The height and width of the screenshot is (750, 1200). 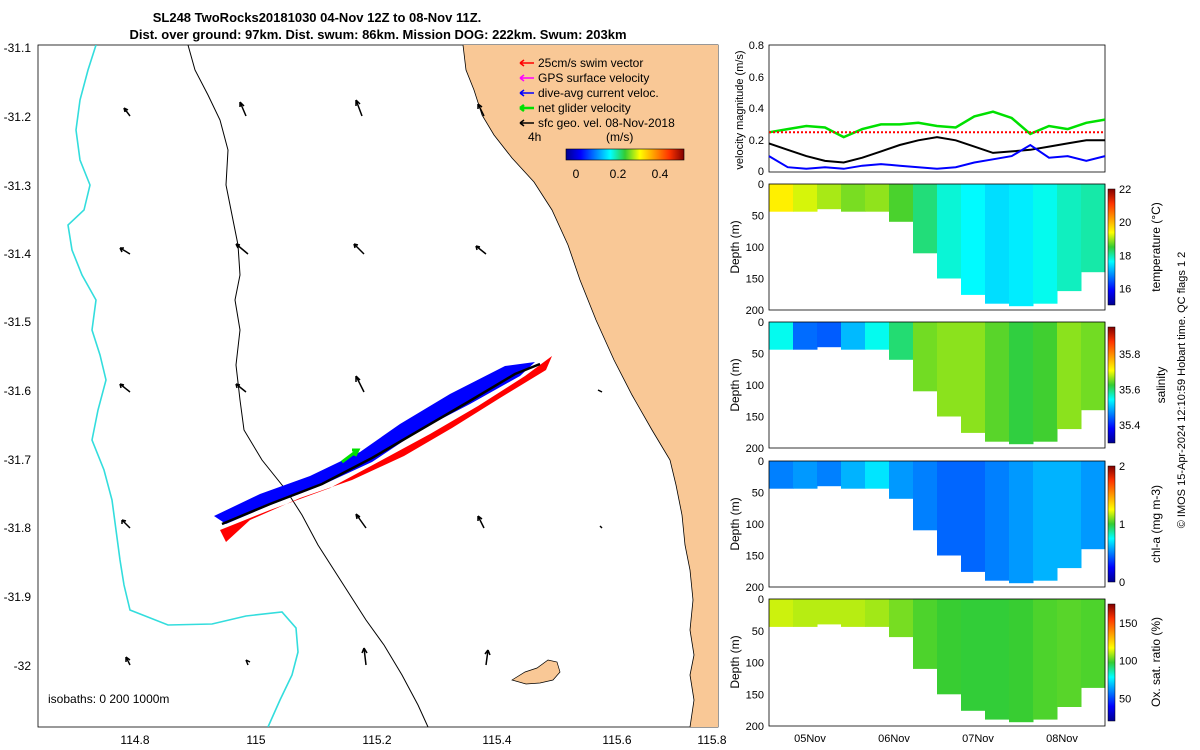 I want to click on oxygen-depth-tick: 100, so click(x=755, y=664).